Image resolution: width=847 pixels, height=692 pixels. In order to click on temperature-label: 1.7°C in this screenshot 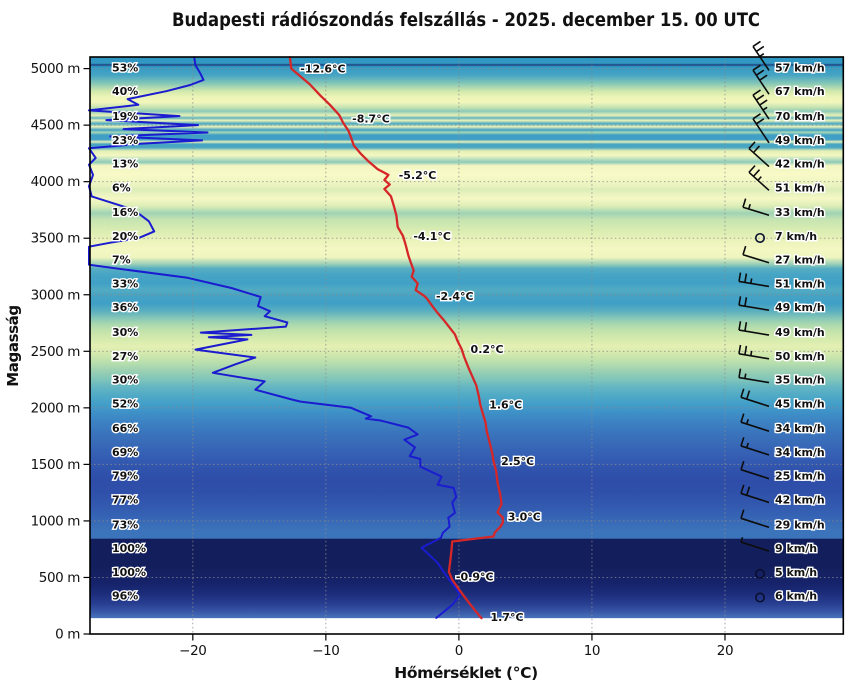, I will do `click(507, 617)`.